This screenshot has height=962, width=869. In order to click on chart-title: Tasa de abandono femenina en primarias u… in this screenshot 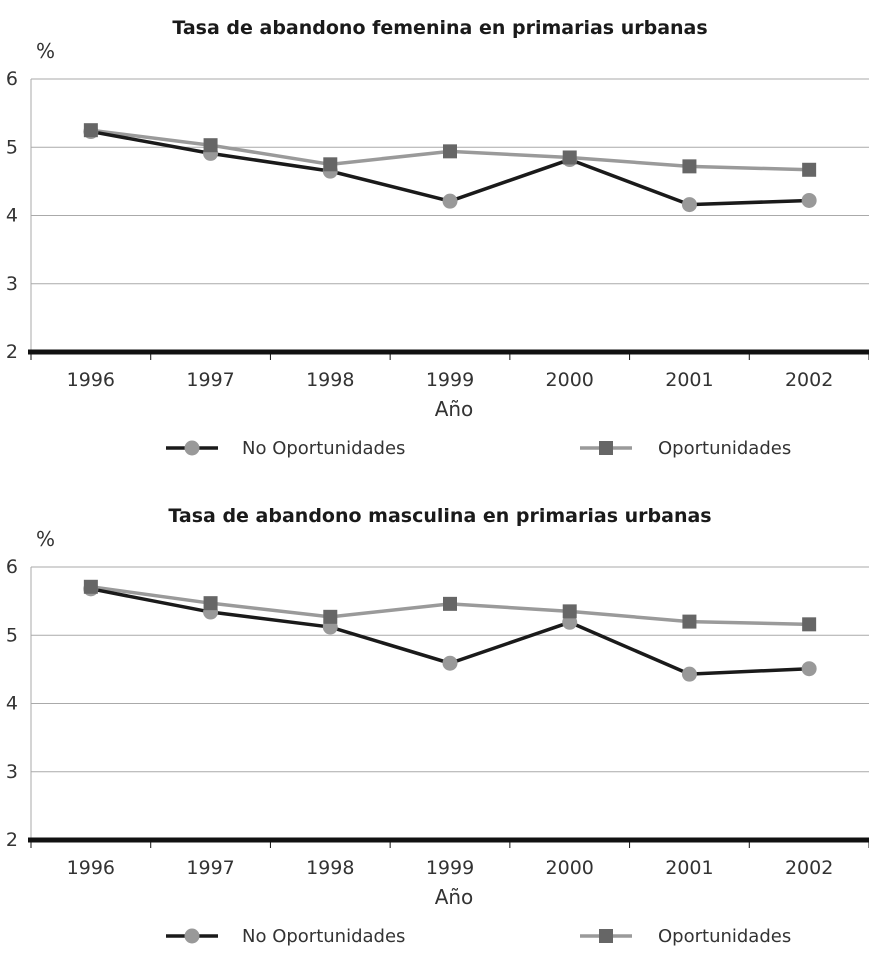, I will do `click(439, 28)`.